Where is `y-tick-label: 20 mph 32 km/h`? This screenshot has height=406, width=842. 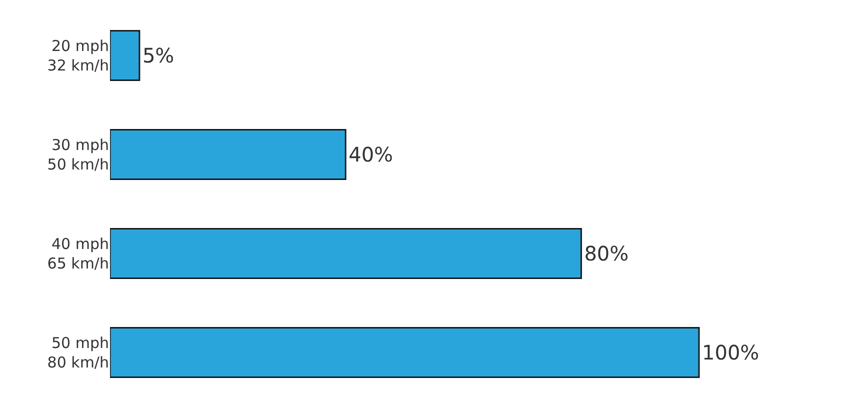
y-tick-label: 20 mph 32 km/h is located at coordinates (78, 55).